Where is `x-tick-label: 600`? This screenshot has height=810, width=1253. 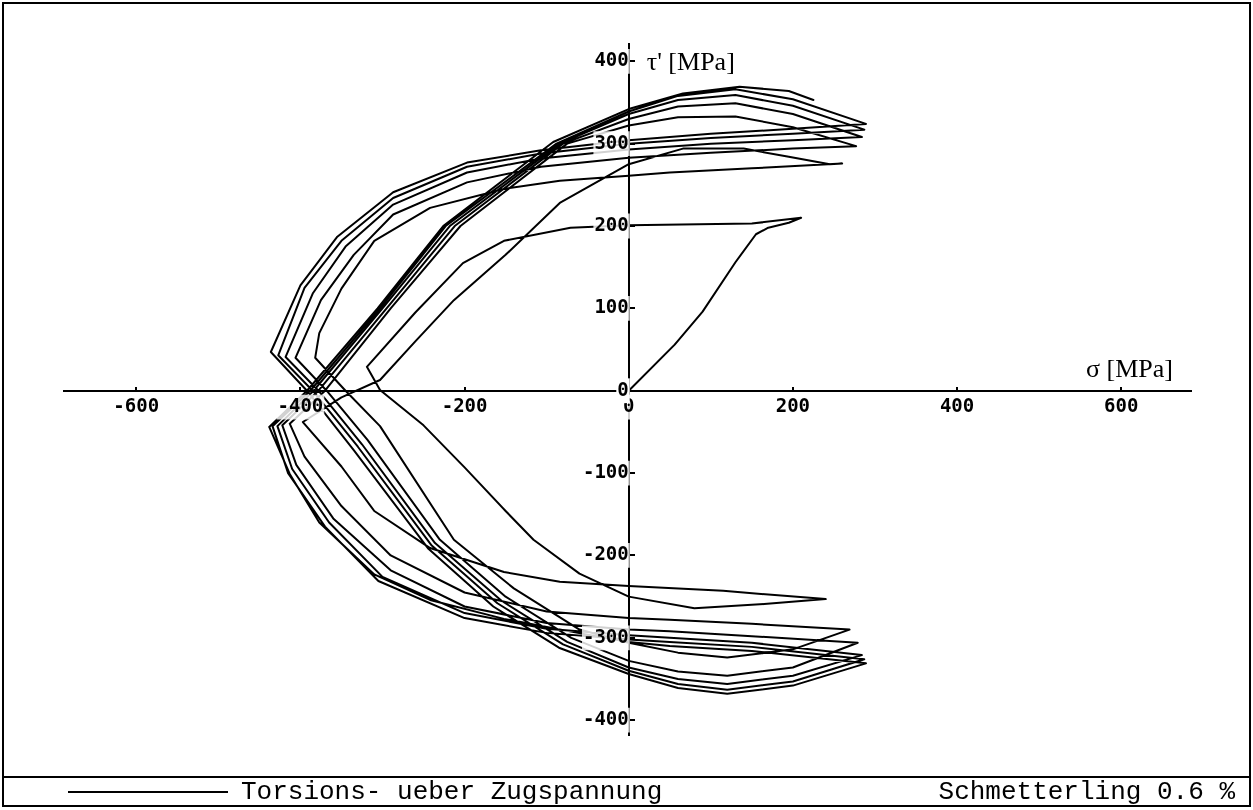 x-tick-label: 600 is located at coordinates (1121, 405).